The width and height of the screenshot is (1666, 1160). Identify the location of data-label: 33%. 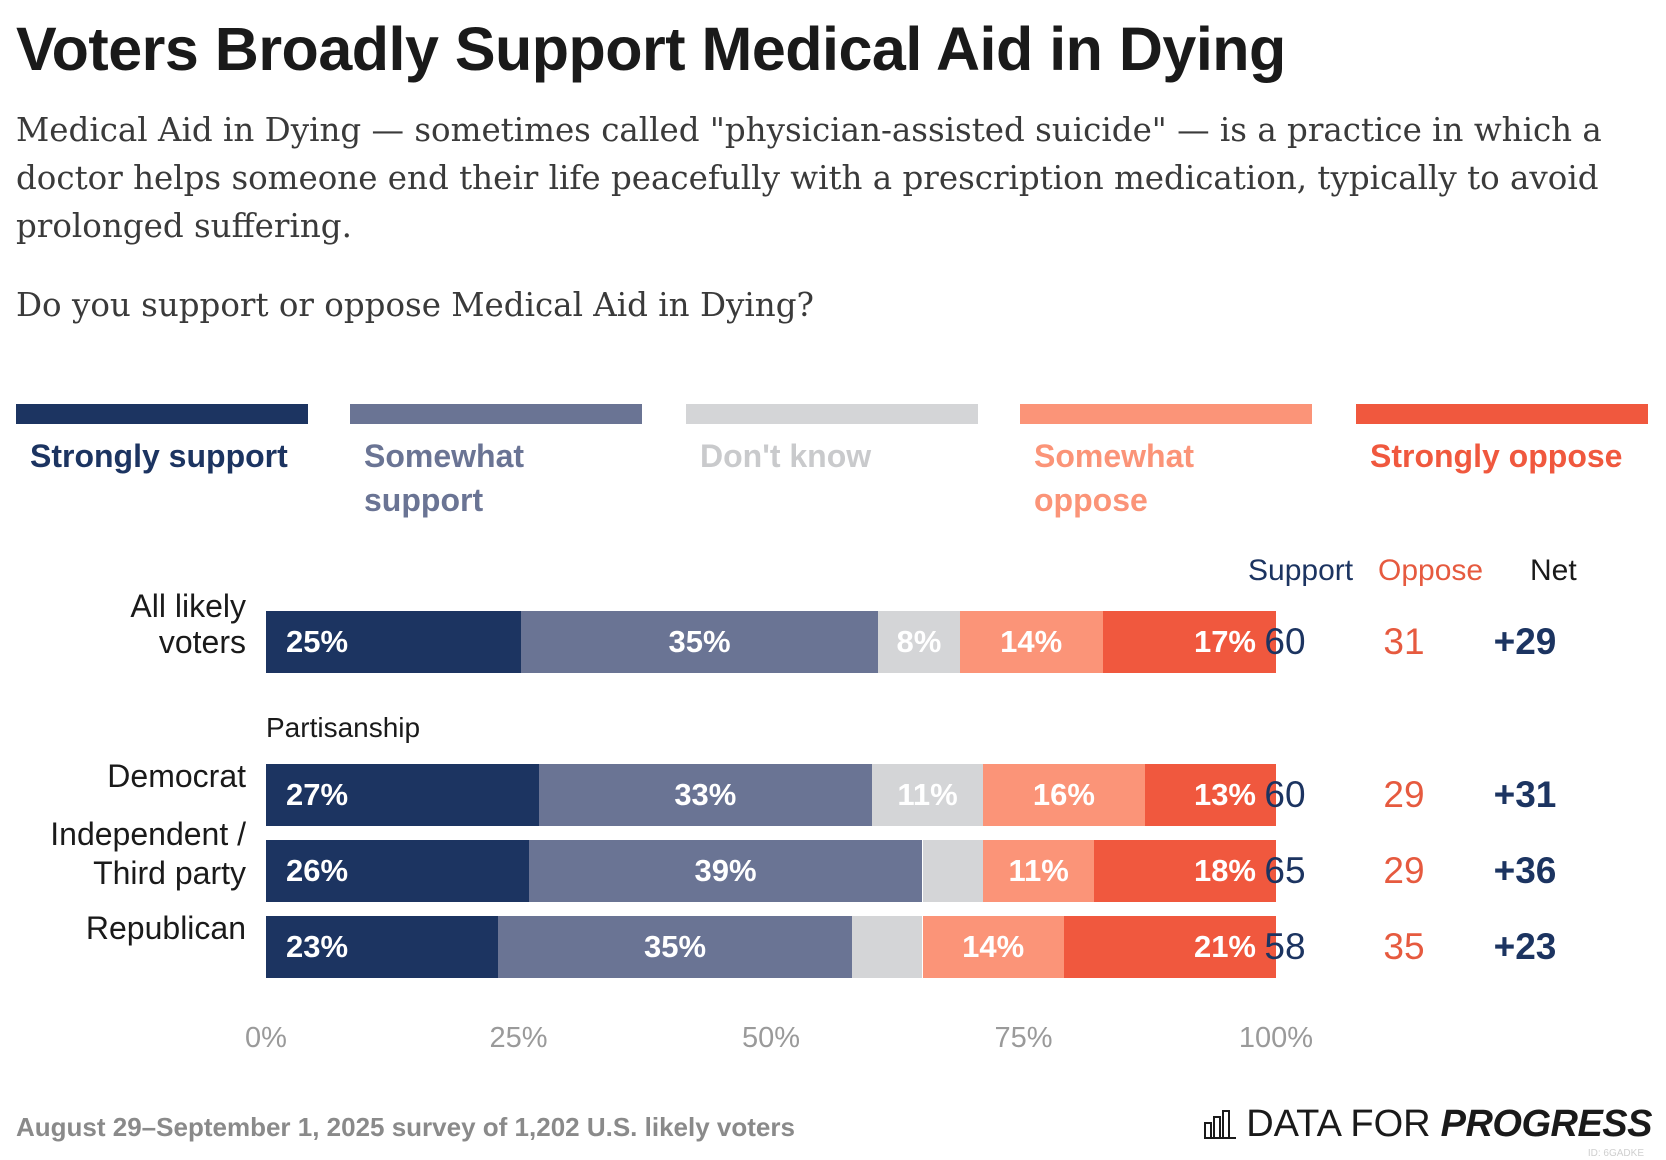
(705, 794).